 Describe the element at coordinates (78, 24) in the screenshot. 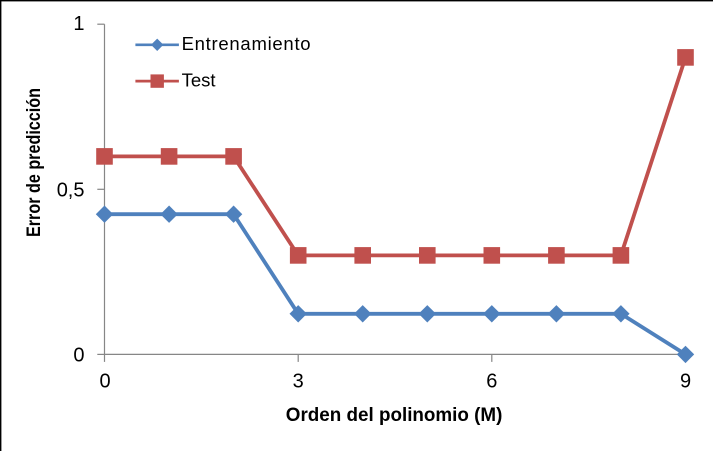

I see `svg-text: 1` at that location.